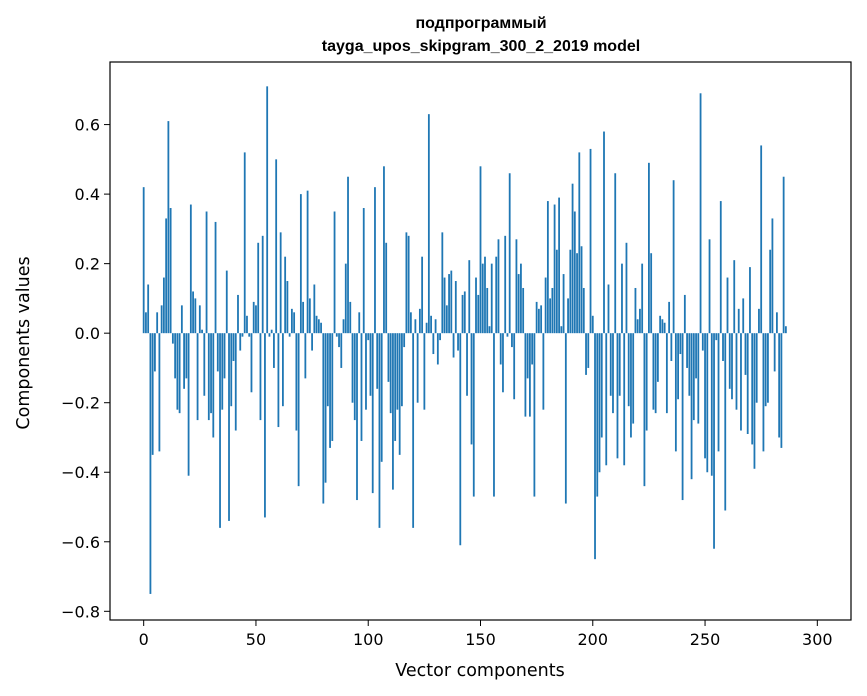 This screenshot has width=867, height=696. Describe the element at coordinates (24, 342) in the screenshot. I see `y-axis-label: Components values` at that location.